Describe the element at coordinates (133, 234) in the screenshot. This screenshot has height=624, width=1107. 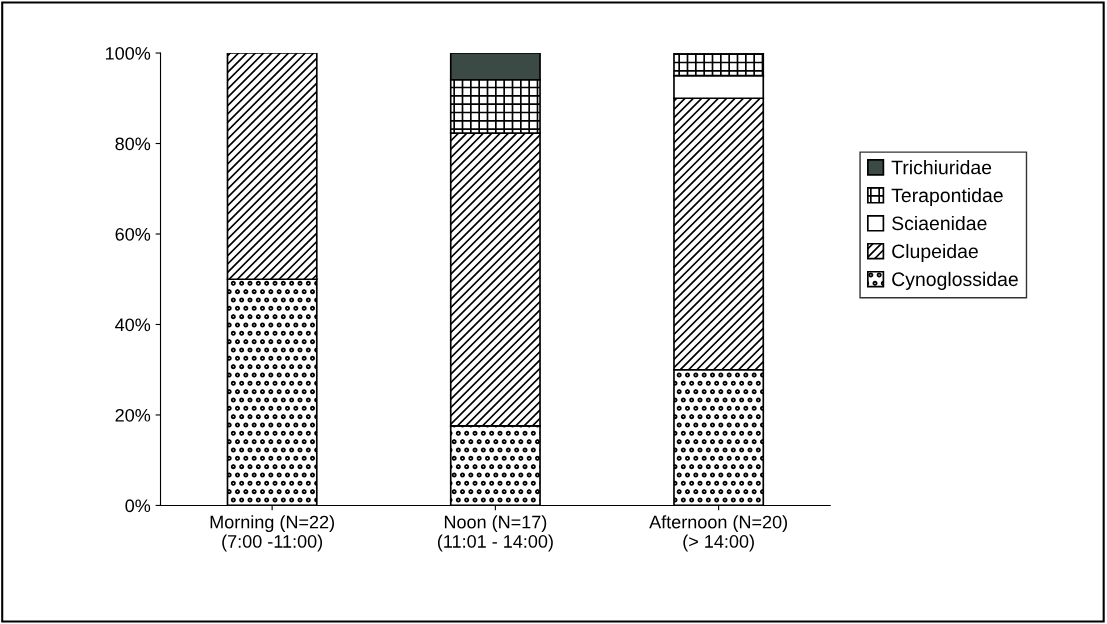
I see `y-tick-label: 60%` at that location.